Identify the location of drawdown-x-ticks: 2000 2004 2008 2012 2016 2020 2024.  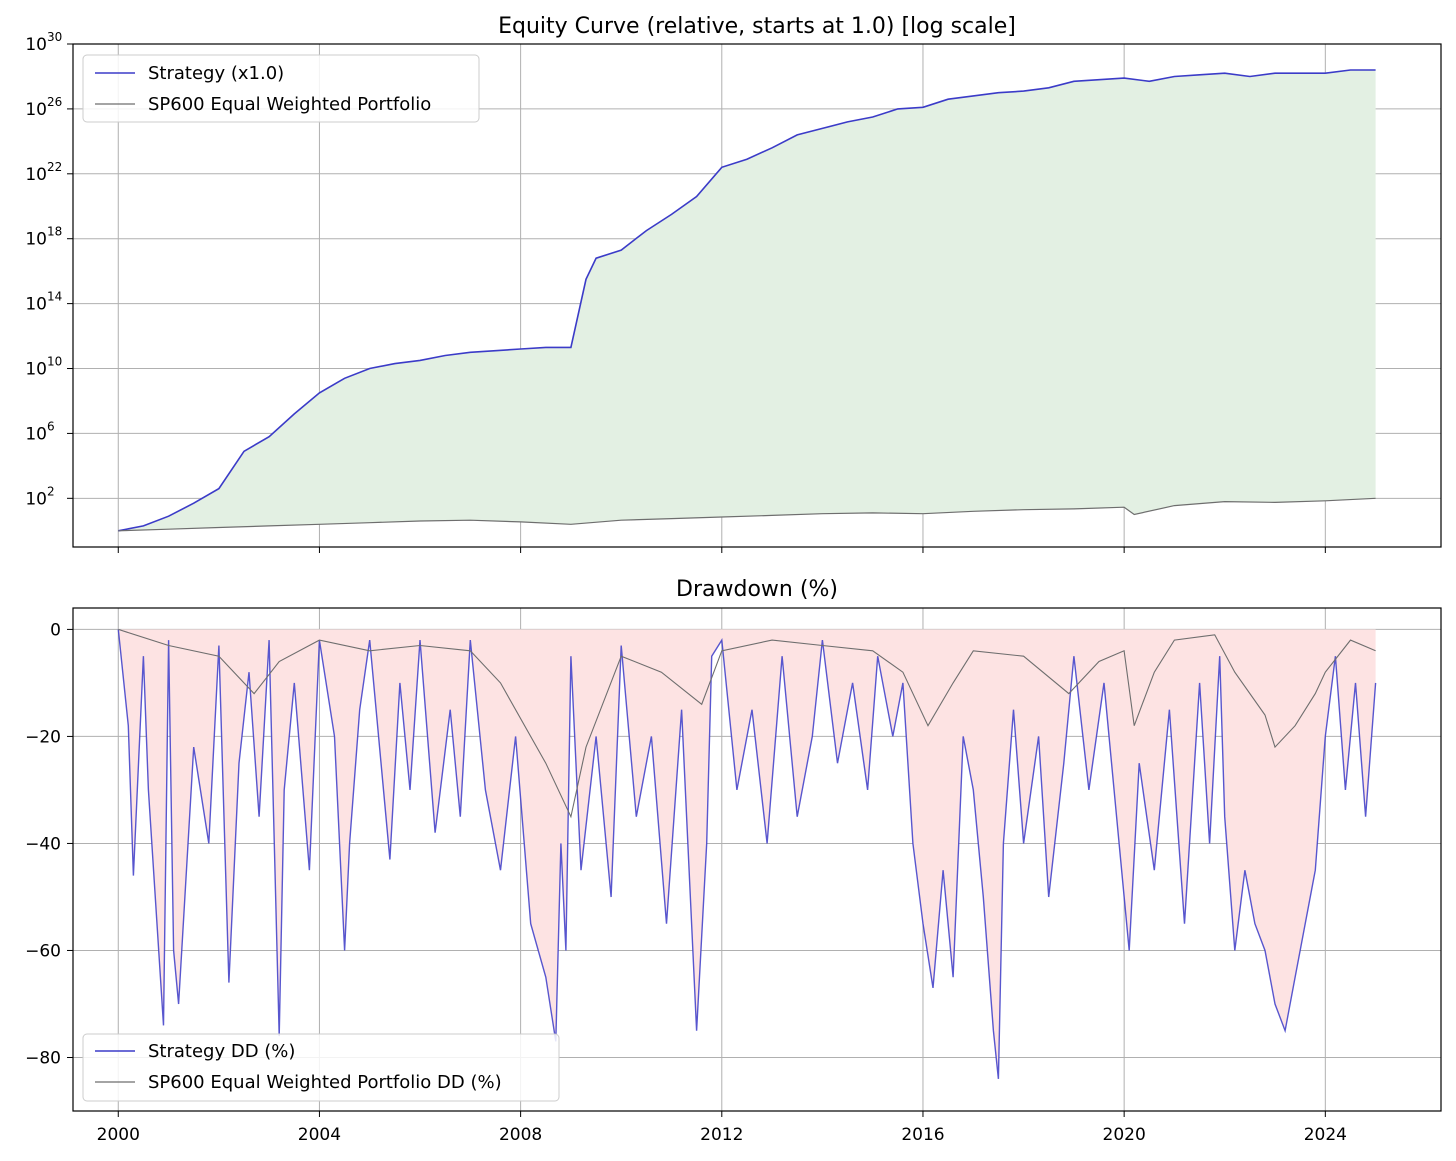
(722, 1128).